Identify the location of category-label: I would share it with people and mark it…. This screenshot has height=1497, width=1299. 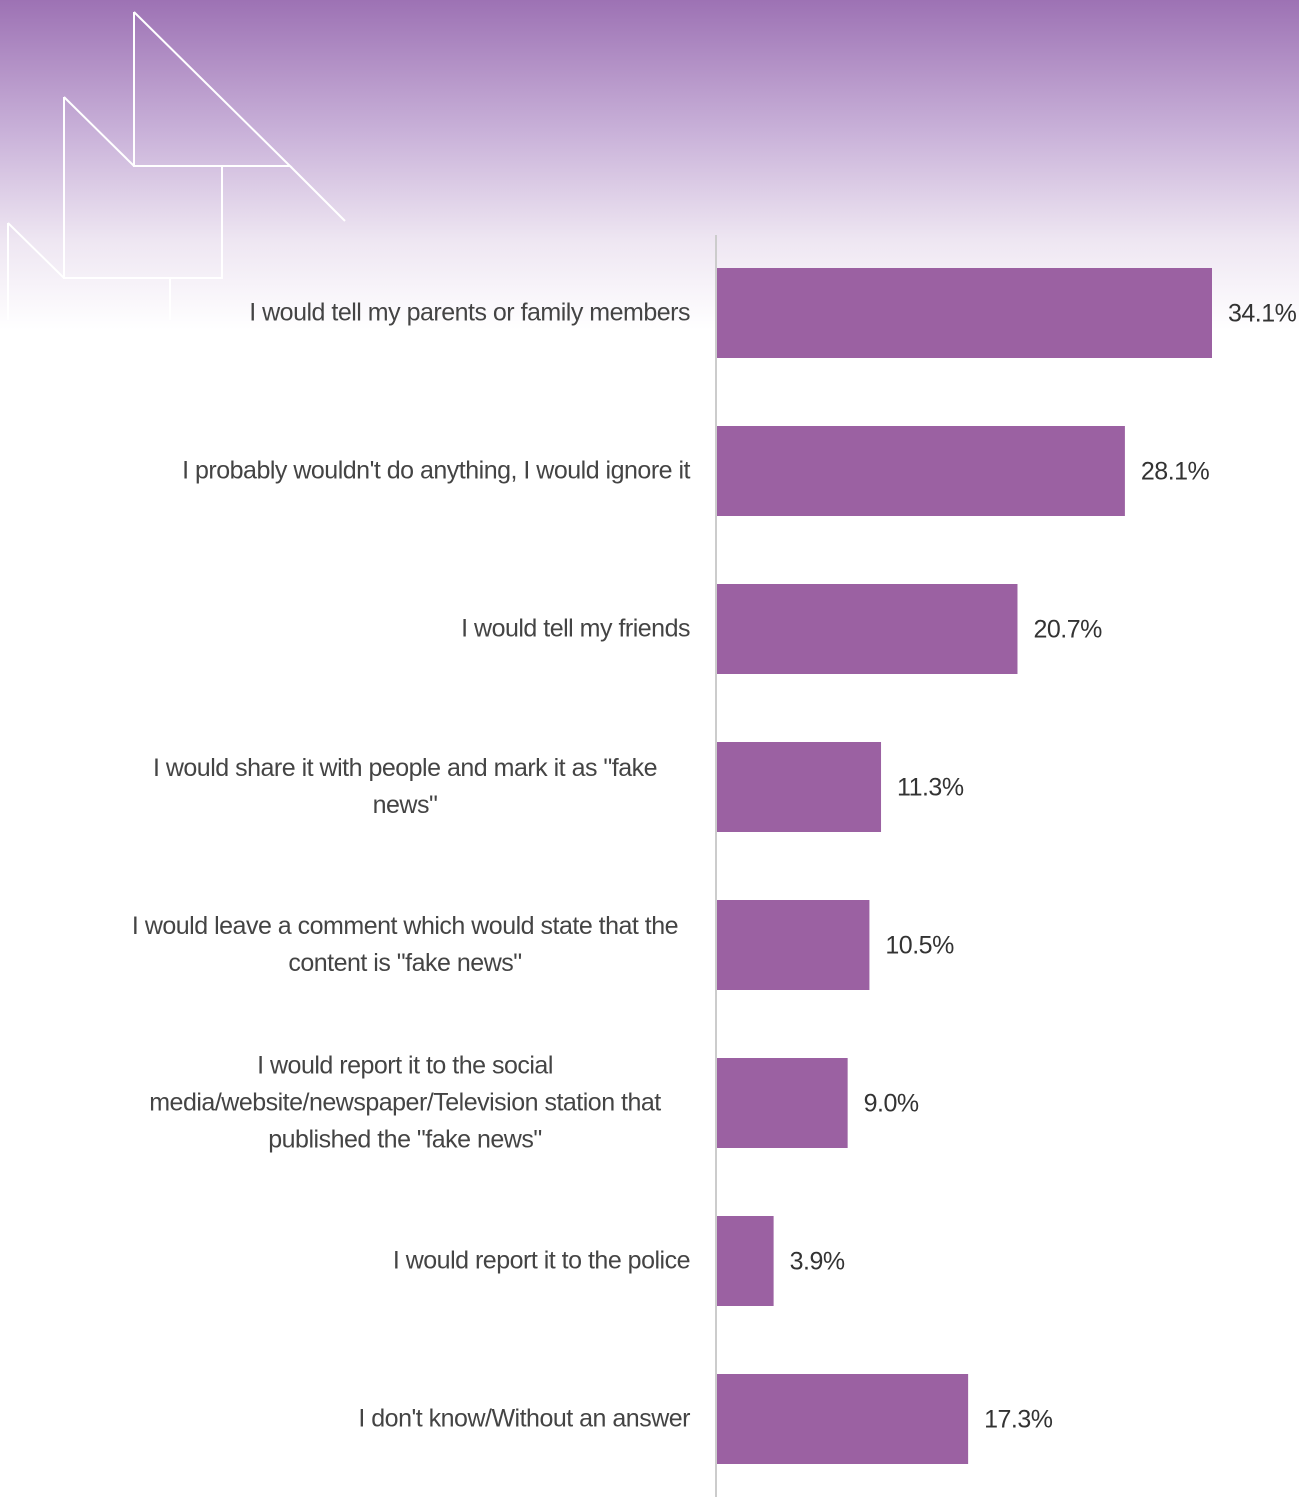
(405, 786).